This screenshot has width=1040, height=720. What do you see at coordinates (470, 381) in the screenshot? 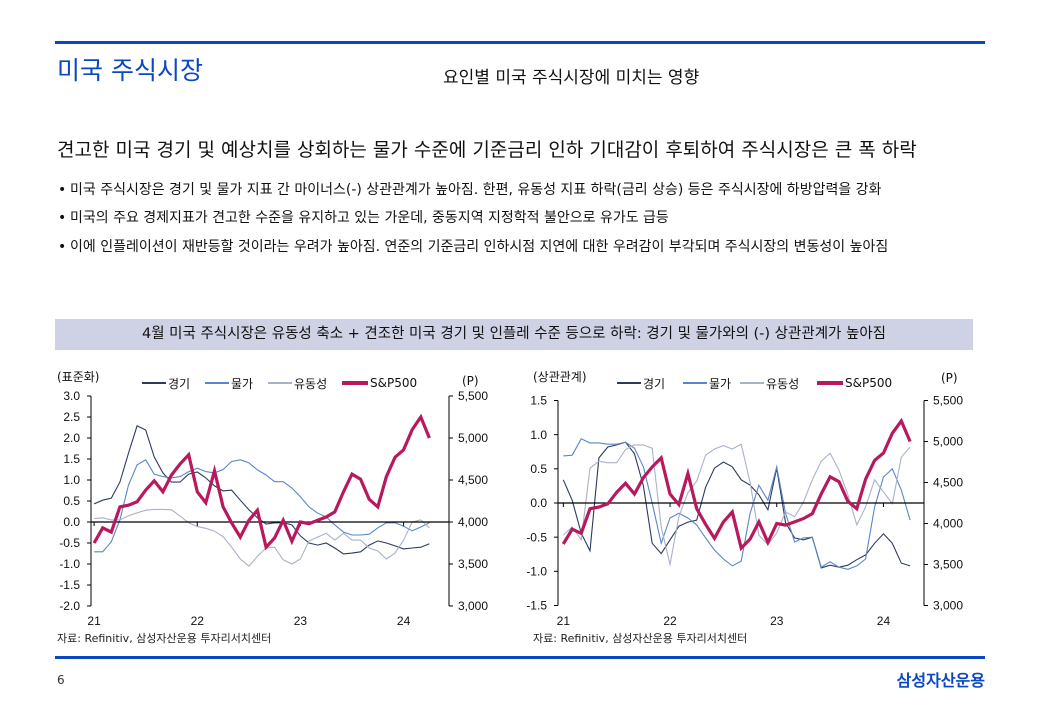
I see `left-chart-right-axis-unit: (P)` at bounding box center [470, 381].